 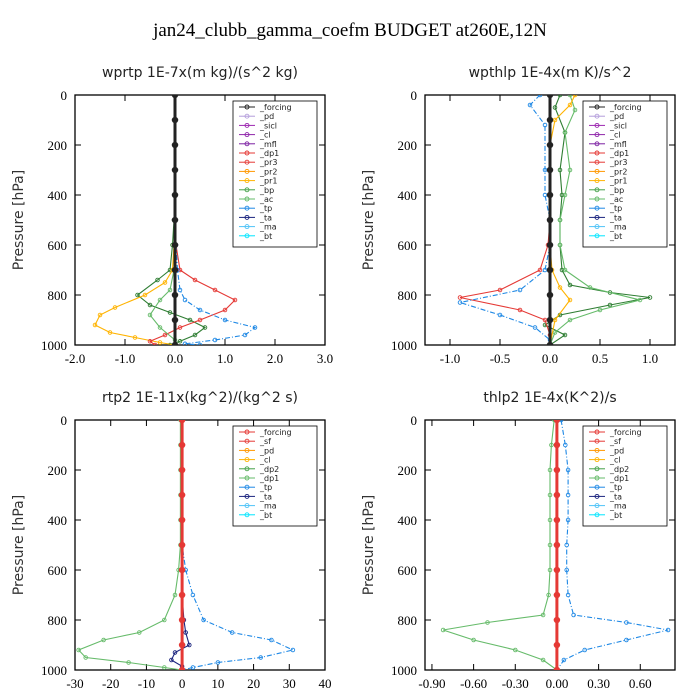 I want to click on series-line-ac, so click(x=595, y=220).